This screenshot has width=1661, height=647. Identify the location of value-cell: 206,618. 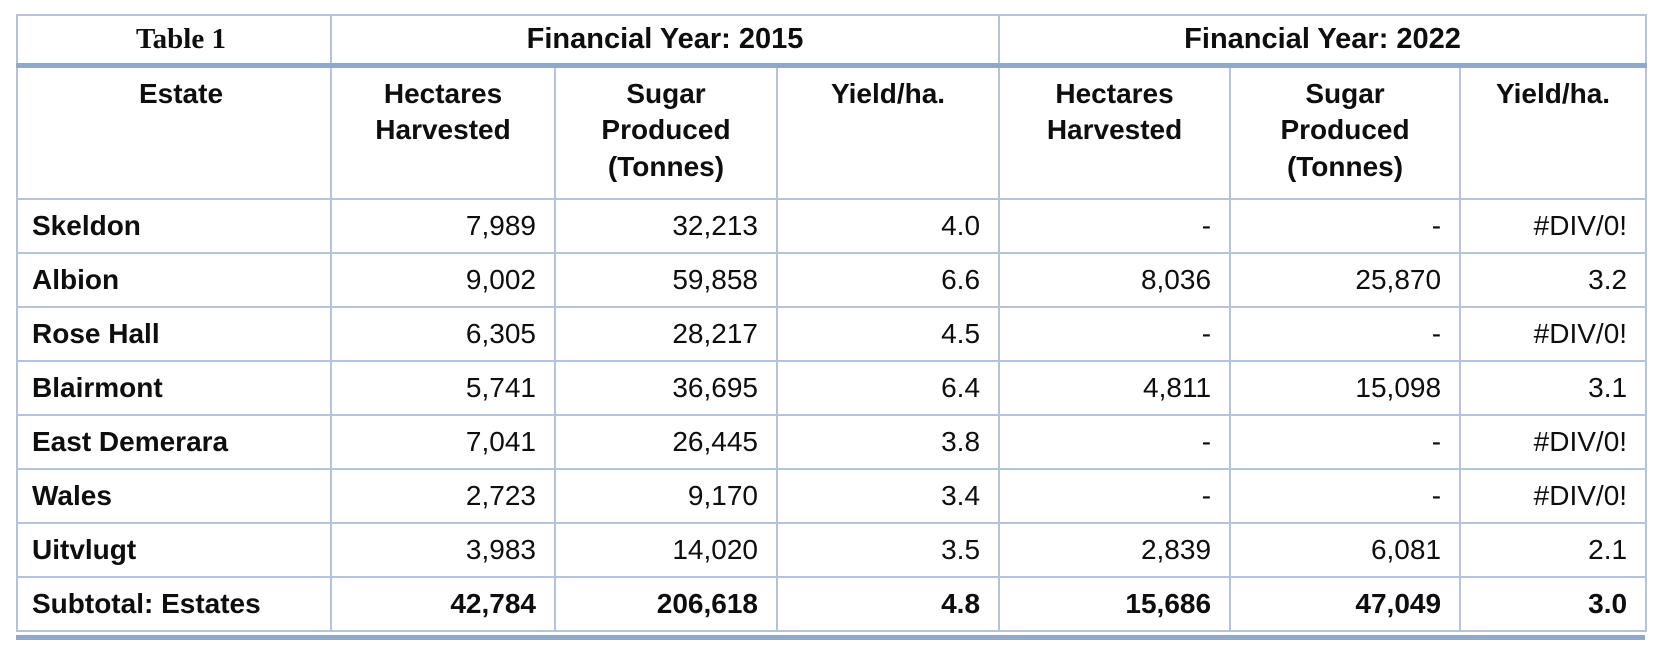
(666, 604).